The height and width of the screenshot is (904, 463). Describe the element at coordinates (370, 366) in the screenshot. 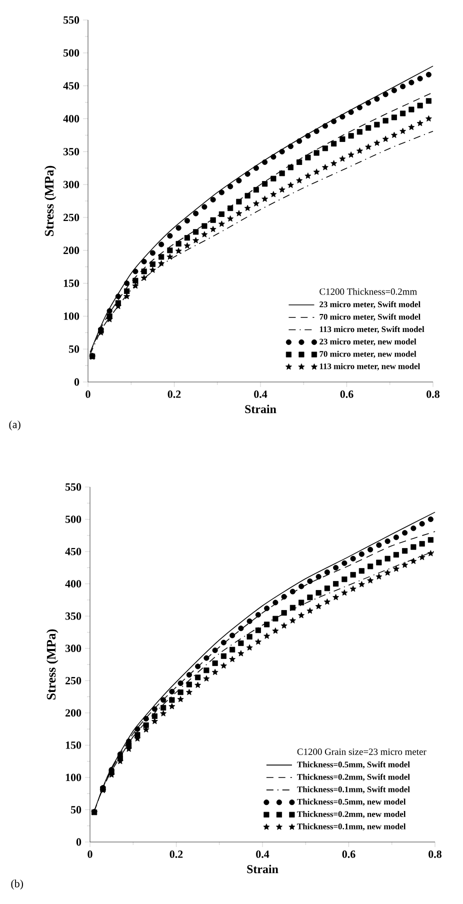

I see `legend-label: 113 micro meter, new model` at that location.